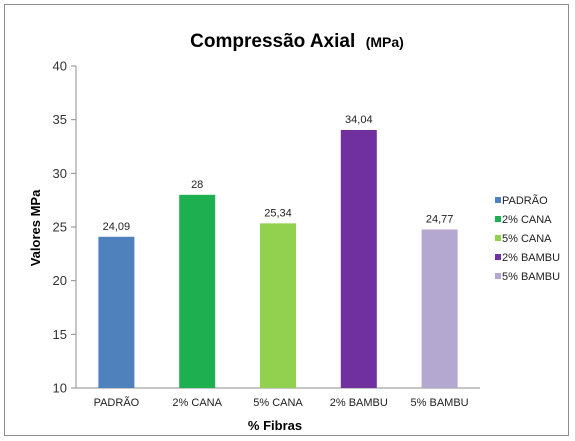  Describe the element at coordinates (117, 227) in the screenshot. I see `data-label: 24,09` at that location.